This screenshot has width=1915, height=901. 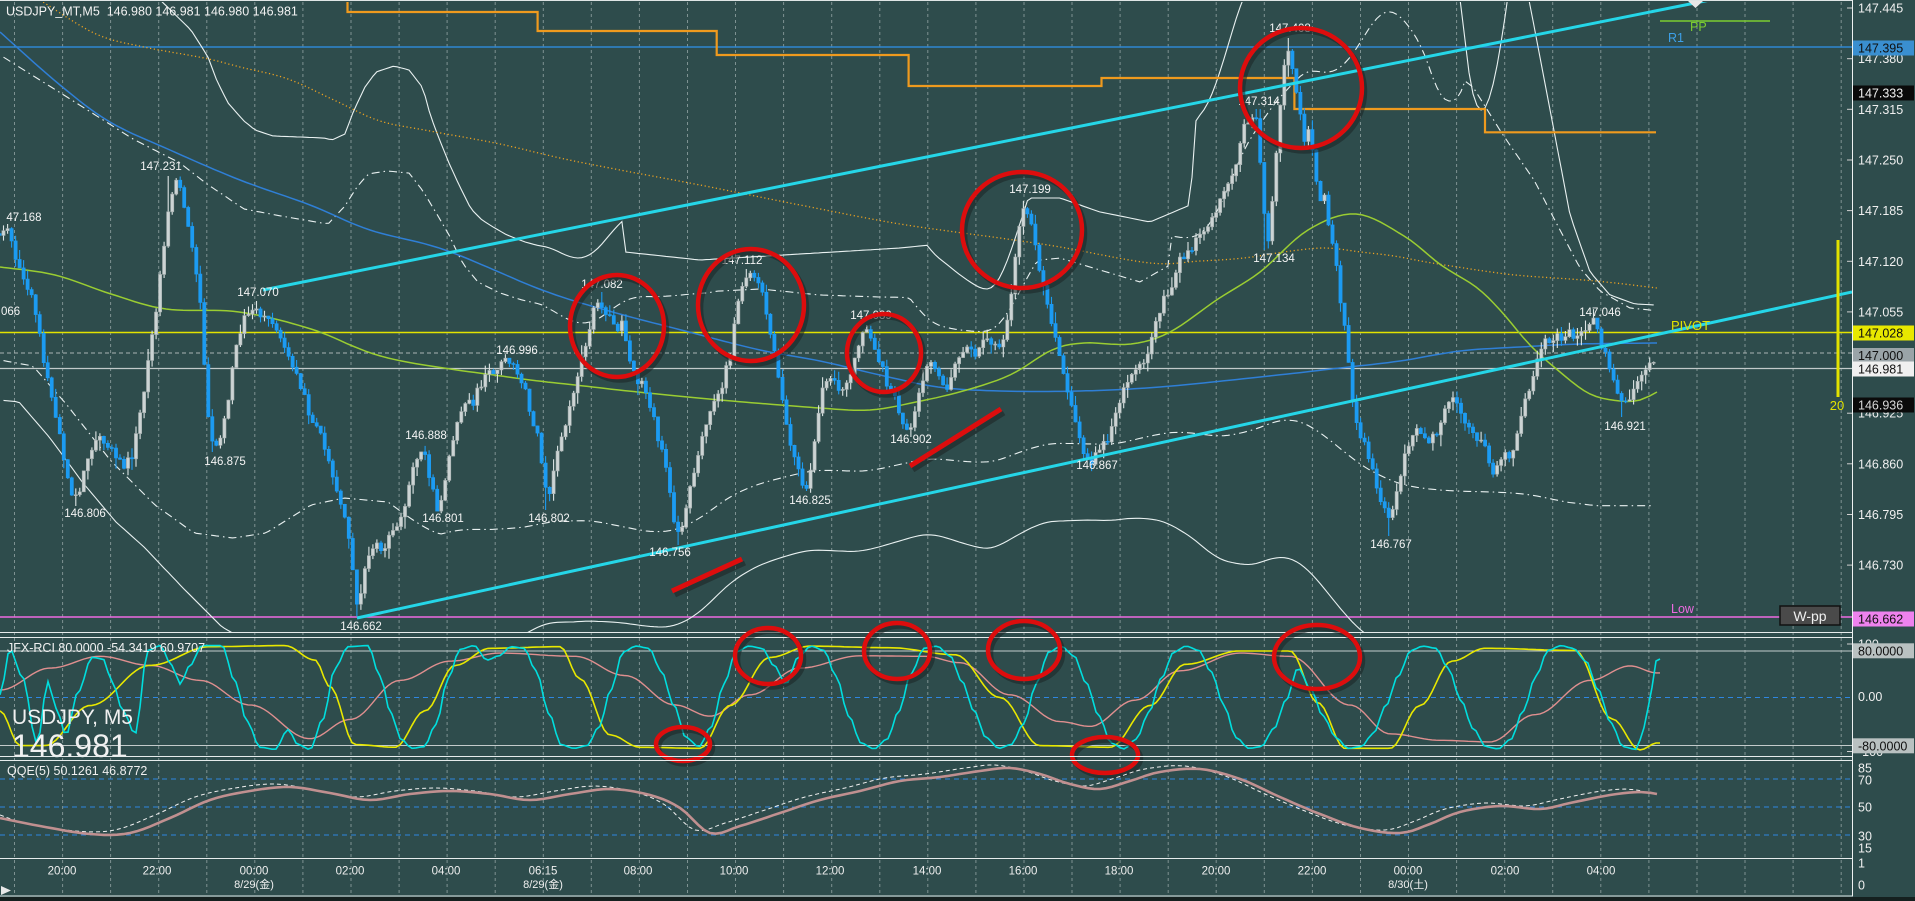 What do you see at coordinates (810, 501) in the screenshot?
I see `svg-text: 146.825` at bounding box center [810, 501].